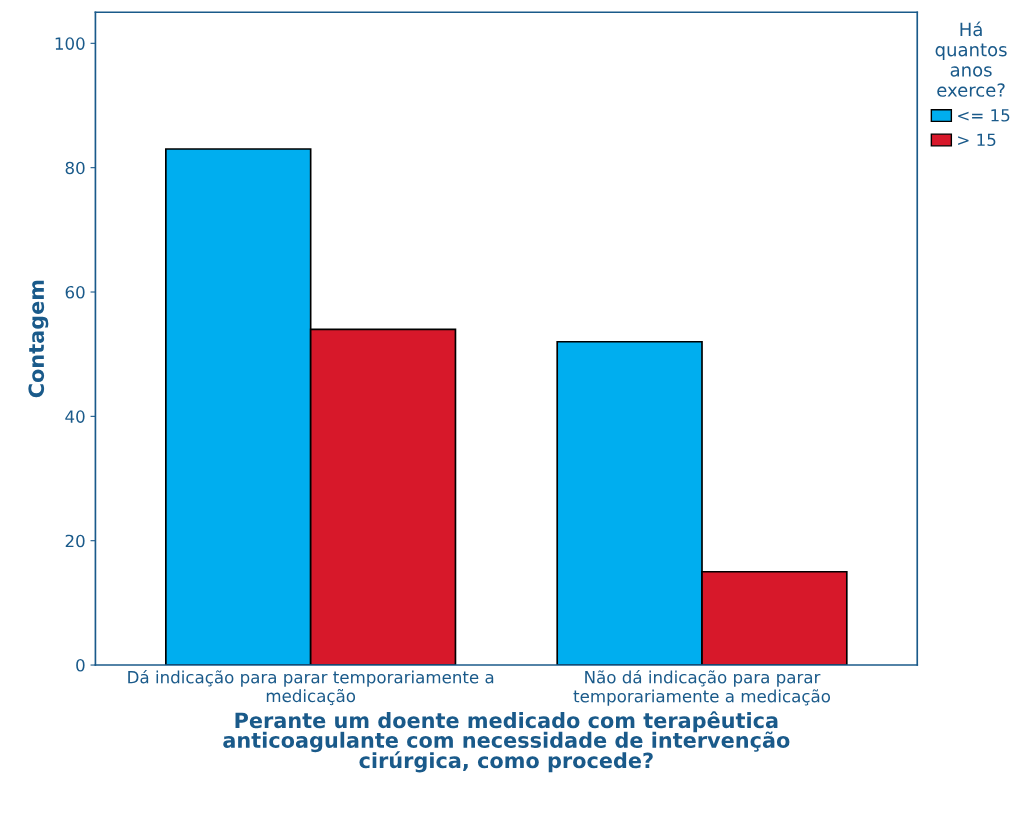 The image size is (1026, 816). Describe the element at coordinates (75, 292) in the screenshot. I see `y-tick-label: 60` at that location.